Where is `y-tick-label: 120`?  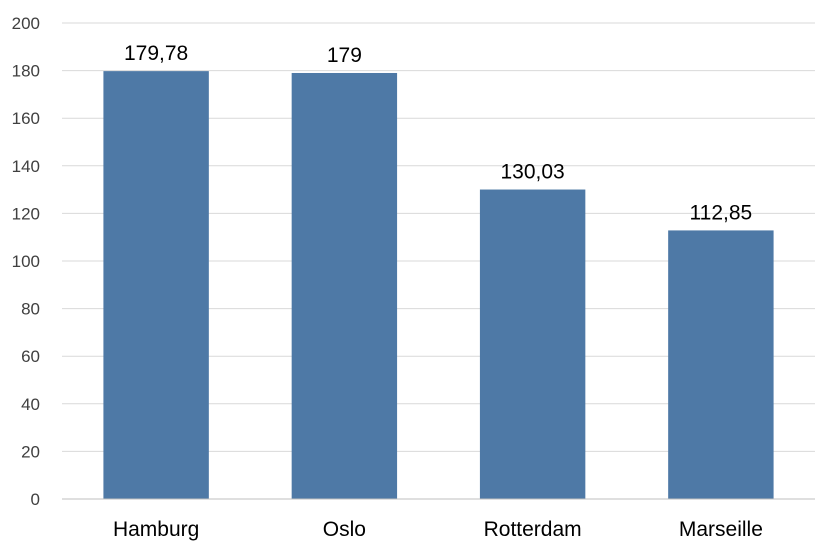 y-tick-label: 120 is located at coordinates (26, 213).